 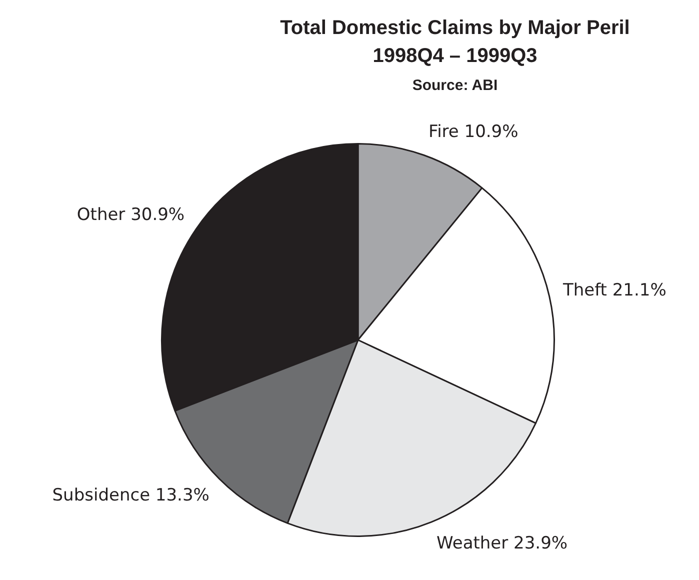 I want to click on slice-label: Weather 23.9%, so click(x=502, y=544).